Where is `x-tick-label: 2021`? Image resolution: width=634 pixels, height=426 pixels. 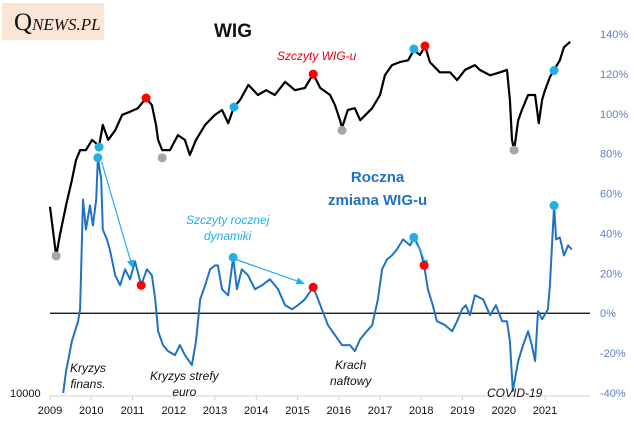
x-tick-label: 2021 is located at coordinates (545, 411).